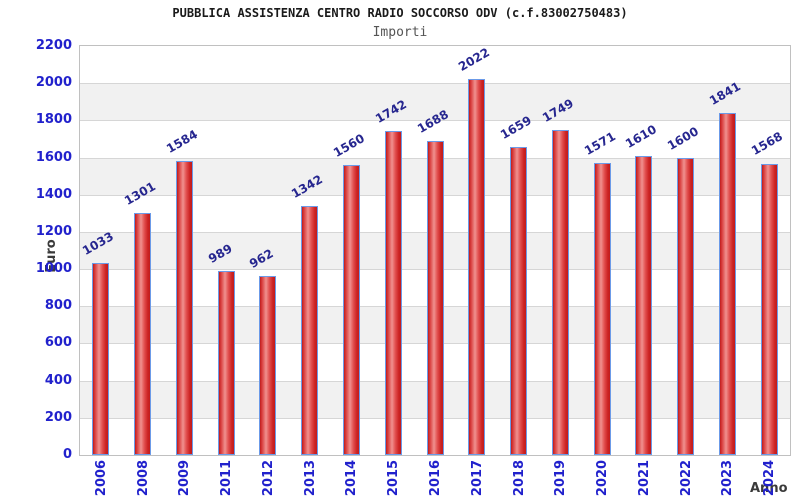 The height and width of the screenshot is (500, 800). I want to click on y-axis-tick-label: 0, so click(67, 454).